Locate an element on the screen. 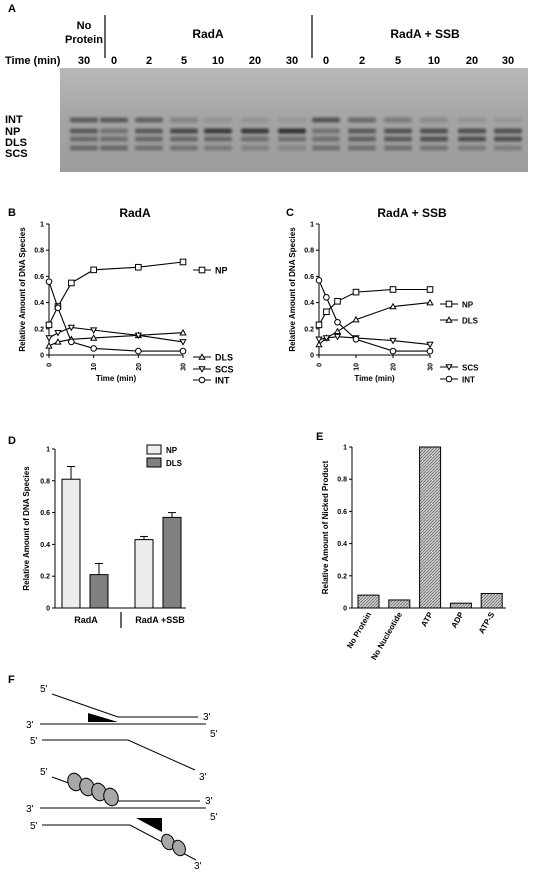 The image size is (538, 870). category-label: RadA is located at coordinates (86, 620).